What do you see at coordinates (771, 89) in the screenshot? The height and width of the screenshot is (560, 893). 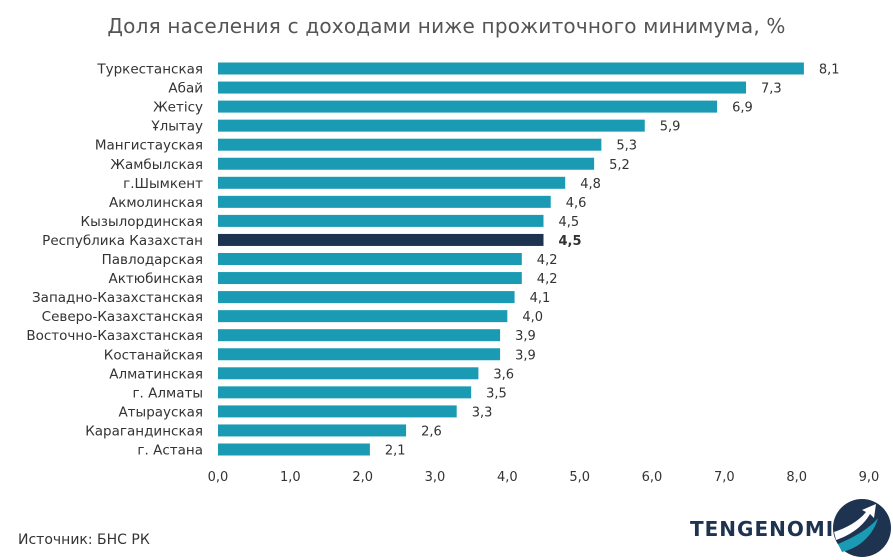 I see `data-label: 7,3` at bounding box center [771, 89].